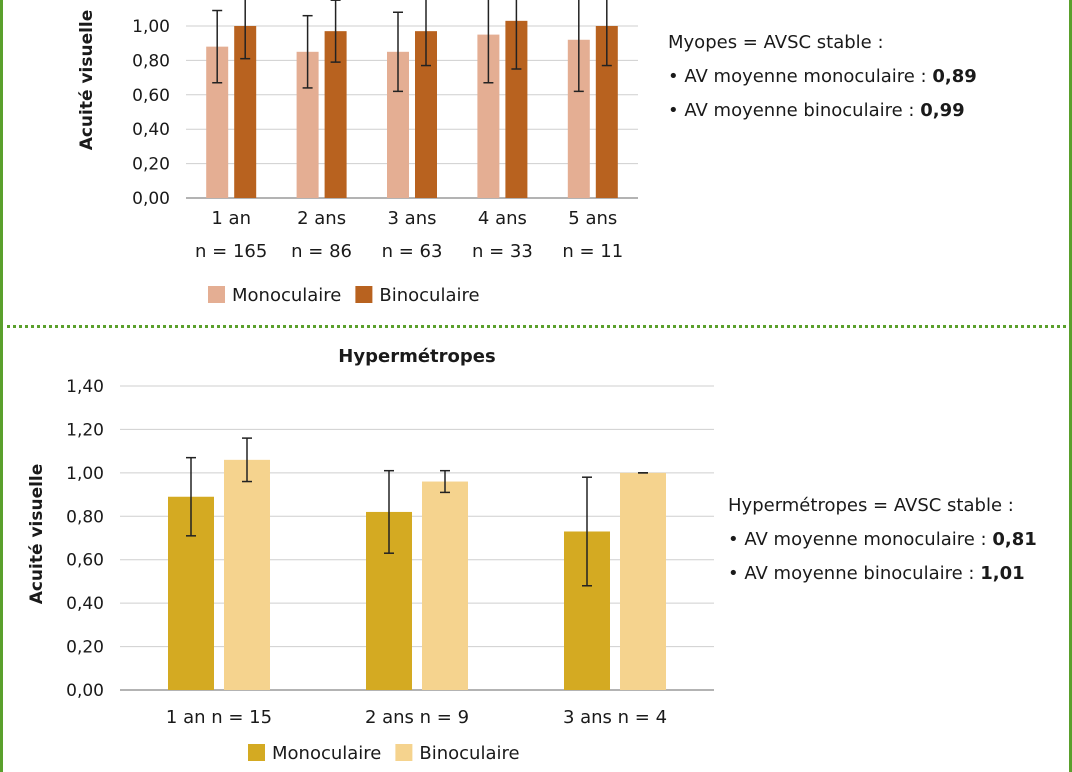 Image resolution: width=1072 pixels, height=772 pixels. What do you see at coordinates (219, 717) in the screenshot?
I see `x-tick-label: 1 an n = 15` at bounding box center [219, 717].